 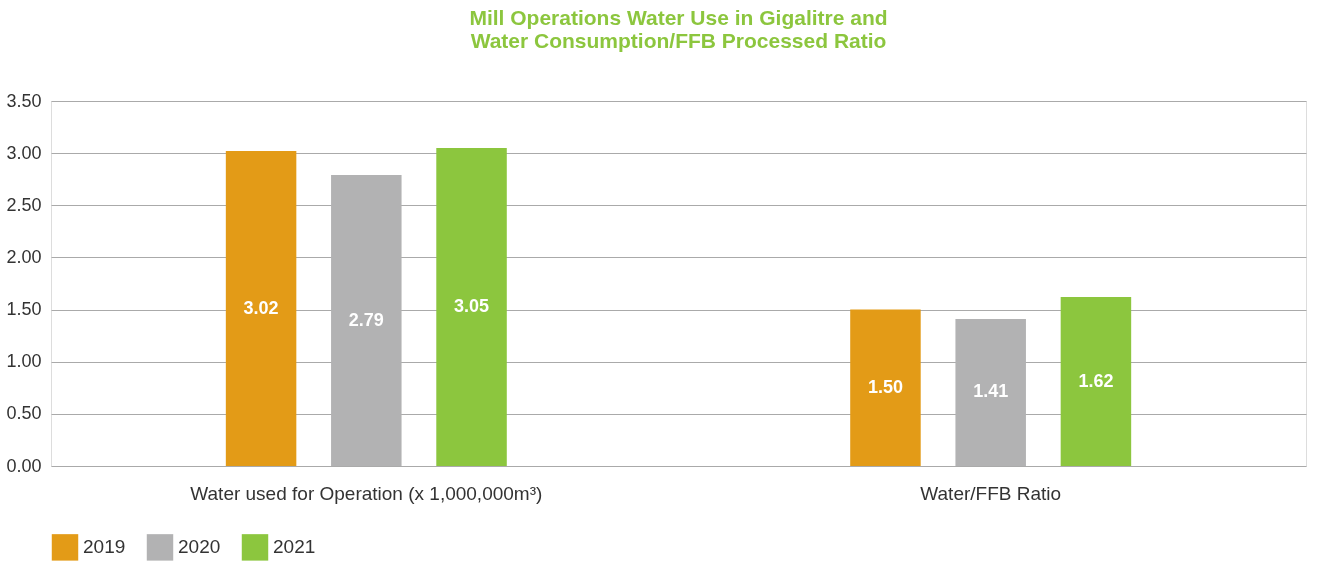 What do you see at coordinates (24, 204) in the screenshot?
I see `y-tick-label: 2.50` at bounding box center [24, 204].